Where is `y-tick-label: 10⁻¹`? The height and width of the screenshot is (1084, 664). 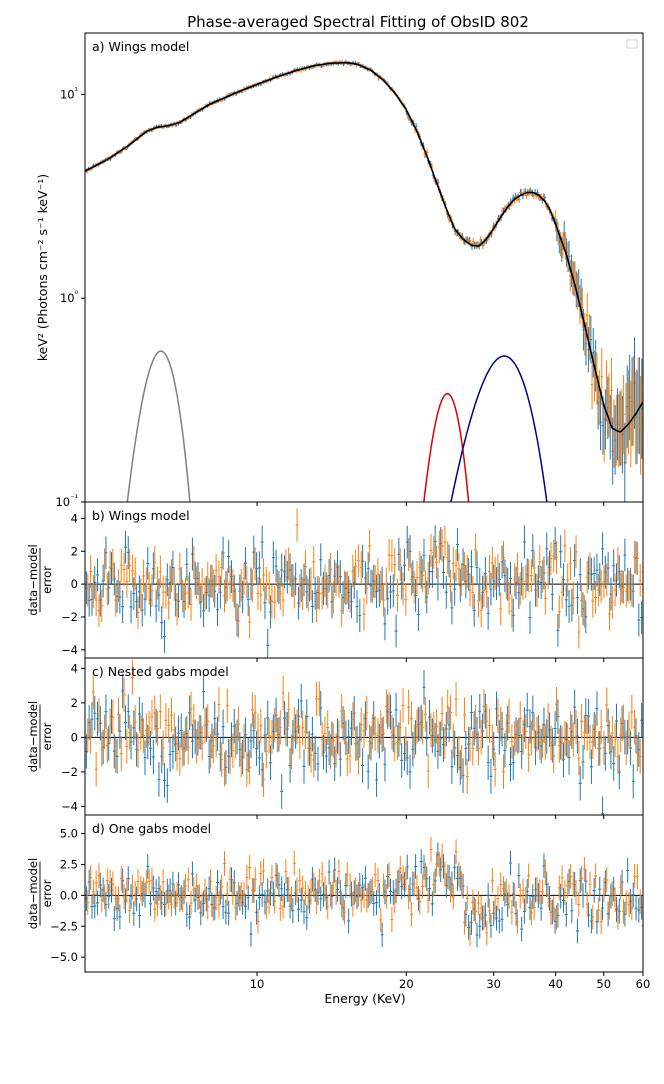 y-tick-label: 10⁻¹ is located at coordinates (66, 501).